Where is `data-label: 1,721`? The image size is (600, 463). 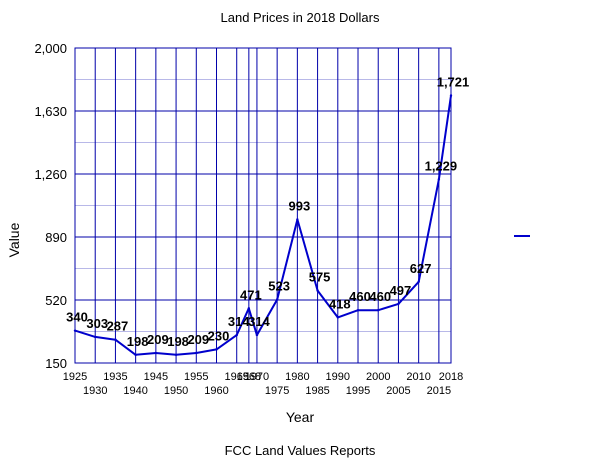
data-label: 1,721 is located at coordinates (453, 82).